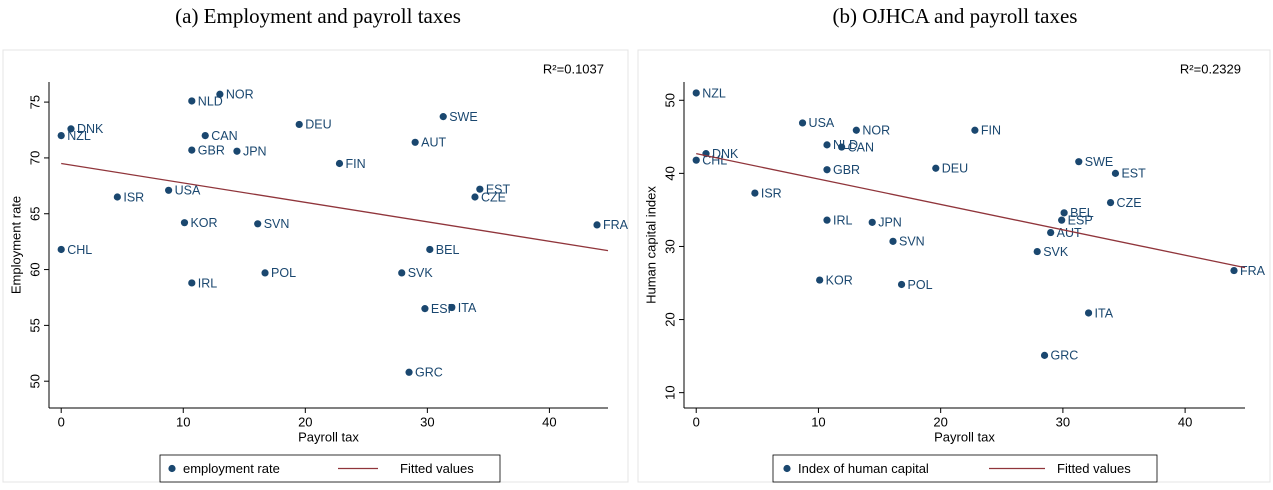  I want to click on x-tick-label: 30, so click(1063, 421).